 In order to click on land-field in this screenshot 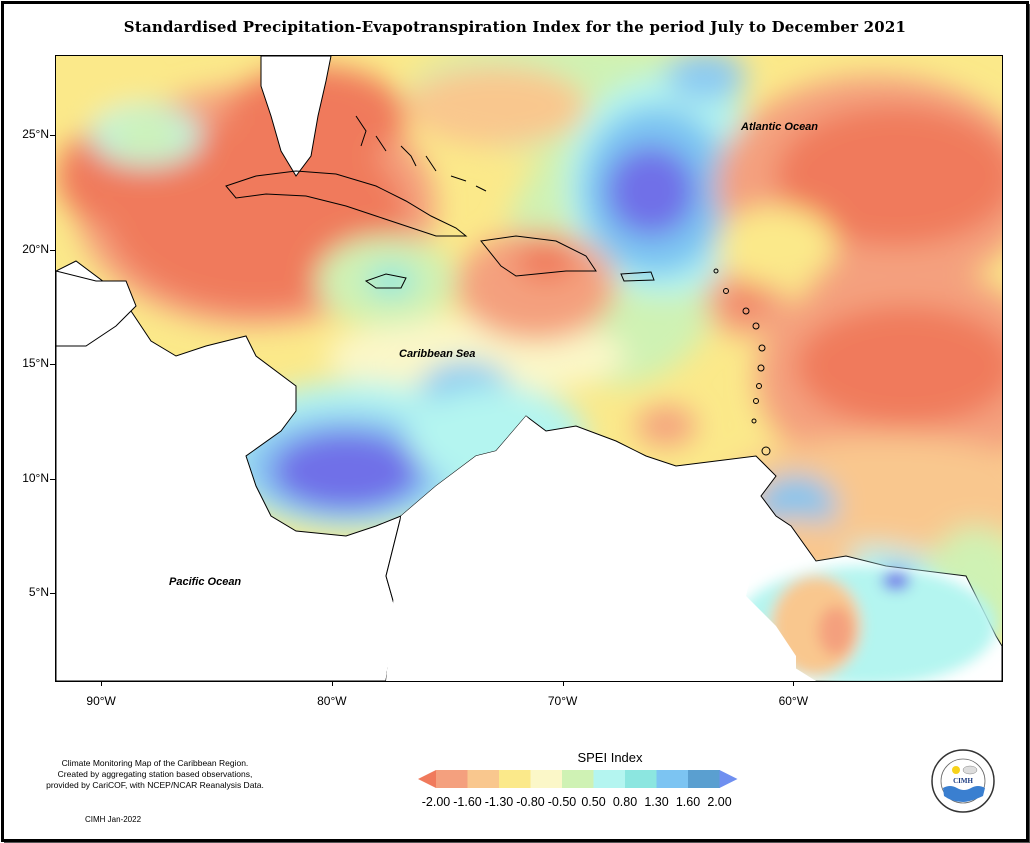, I will do `click(754, 567)`.